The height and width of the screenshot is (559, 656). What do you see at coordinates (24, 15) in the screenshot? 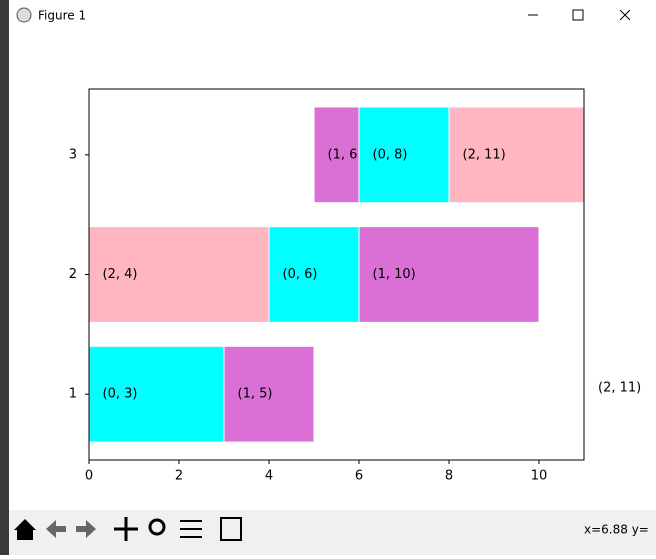
I see `app-icon` at bounding box center [24, 15].